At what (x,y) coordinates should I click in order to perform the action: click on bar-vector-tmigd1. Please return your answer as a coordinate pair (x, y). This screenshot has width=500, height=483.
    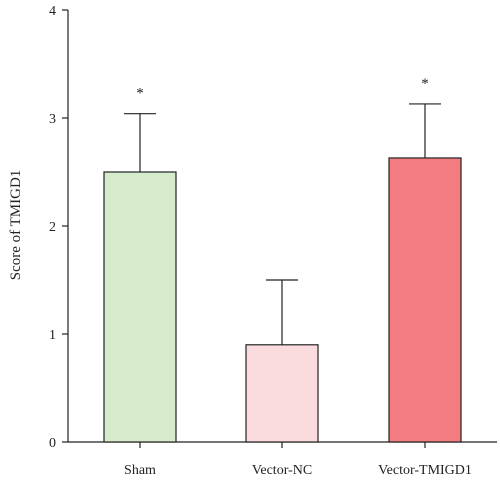
    Looking at the image, I should click on (425, 300).